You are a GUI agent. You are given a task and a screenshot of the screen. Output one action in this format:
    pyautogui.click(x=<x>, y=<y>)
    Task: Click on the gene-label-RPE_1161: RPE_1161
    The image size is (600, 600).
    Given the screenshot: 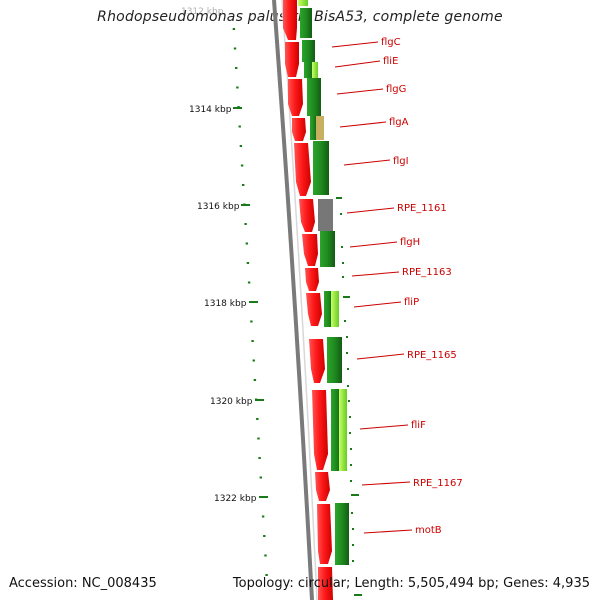 What is the action you would take?
    pyautogui.click(x=422, y=208)
    